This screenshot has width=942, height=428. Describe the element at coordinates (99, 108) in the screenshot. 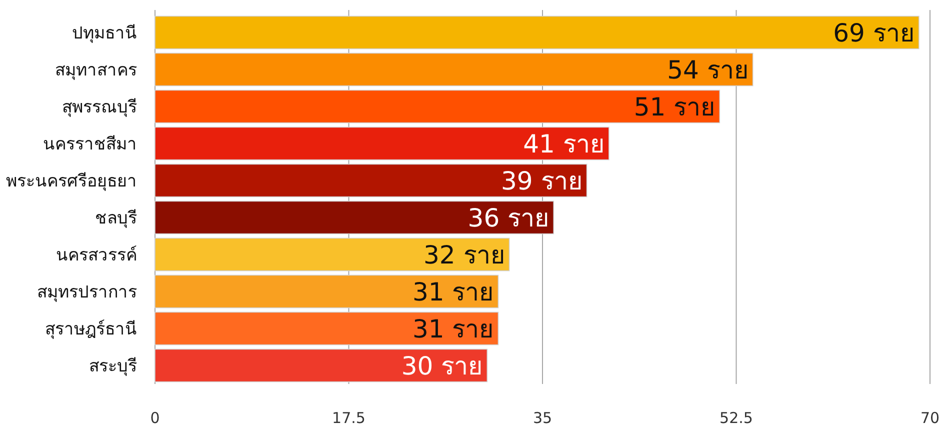

I see `y-tick-label: สุพรรณบุรี` at that location.